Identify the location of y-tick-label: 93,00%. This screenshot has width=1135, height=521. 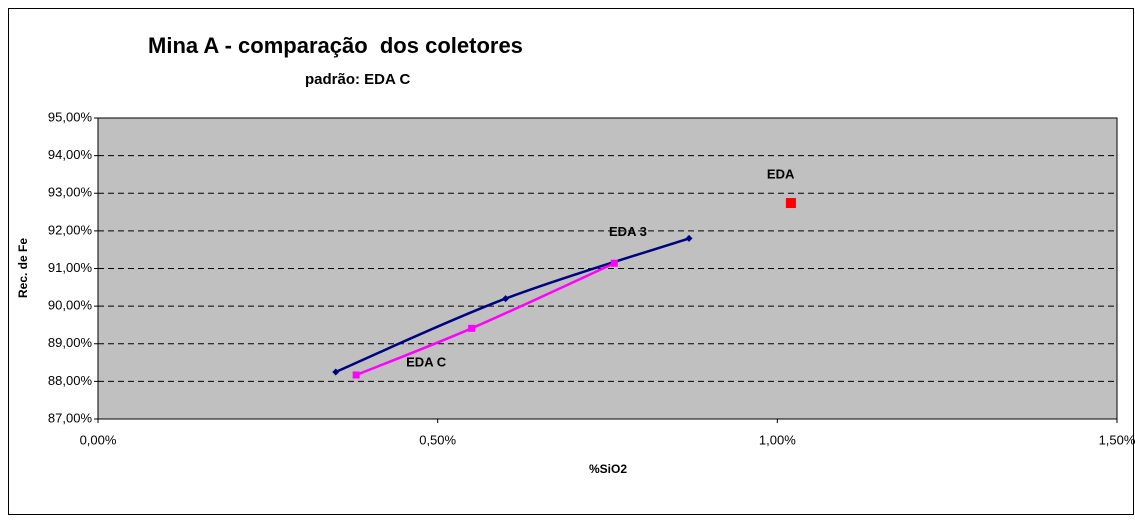
(70, 192).